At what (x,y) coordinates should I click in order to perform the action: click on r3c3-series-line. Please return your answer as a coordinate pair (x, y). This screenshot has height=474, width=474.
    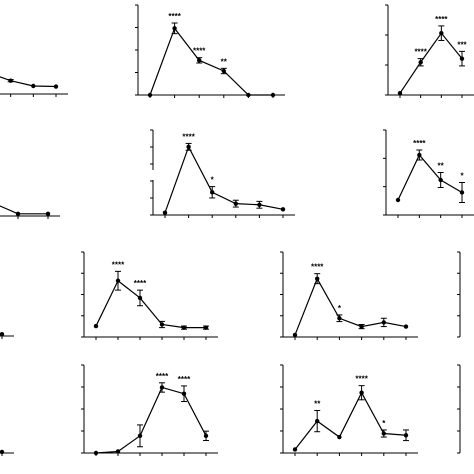
    Looking at the image, I should click on (350, 306).